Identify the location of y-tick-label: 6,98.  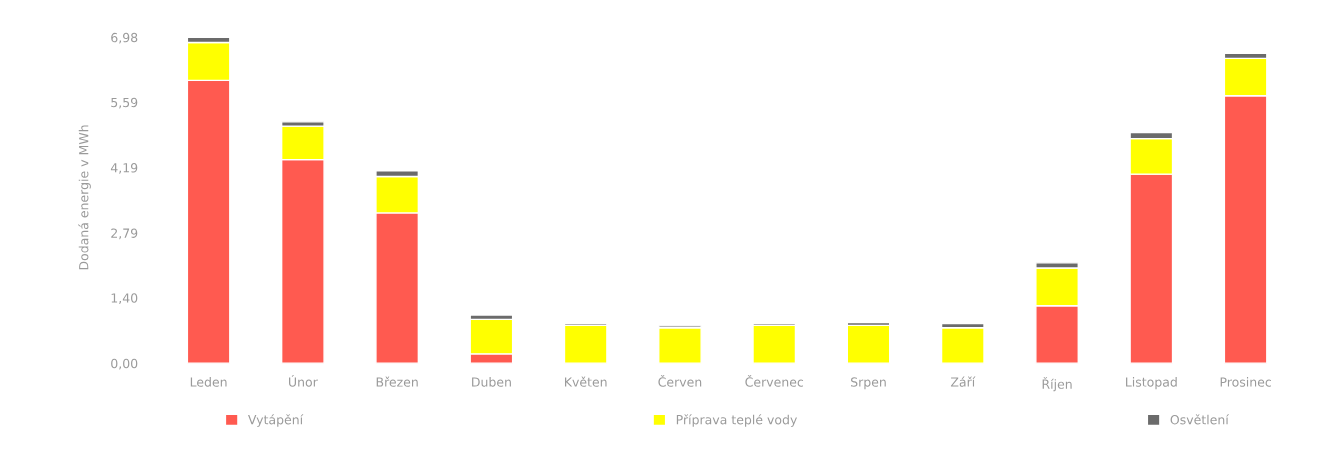
(124, 38).